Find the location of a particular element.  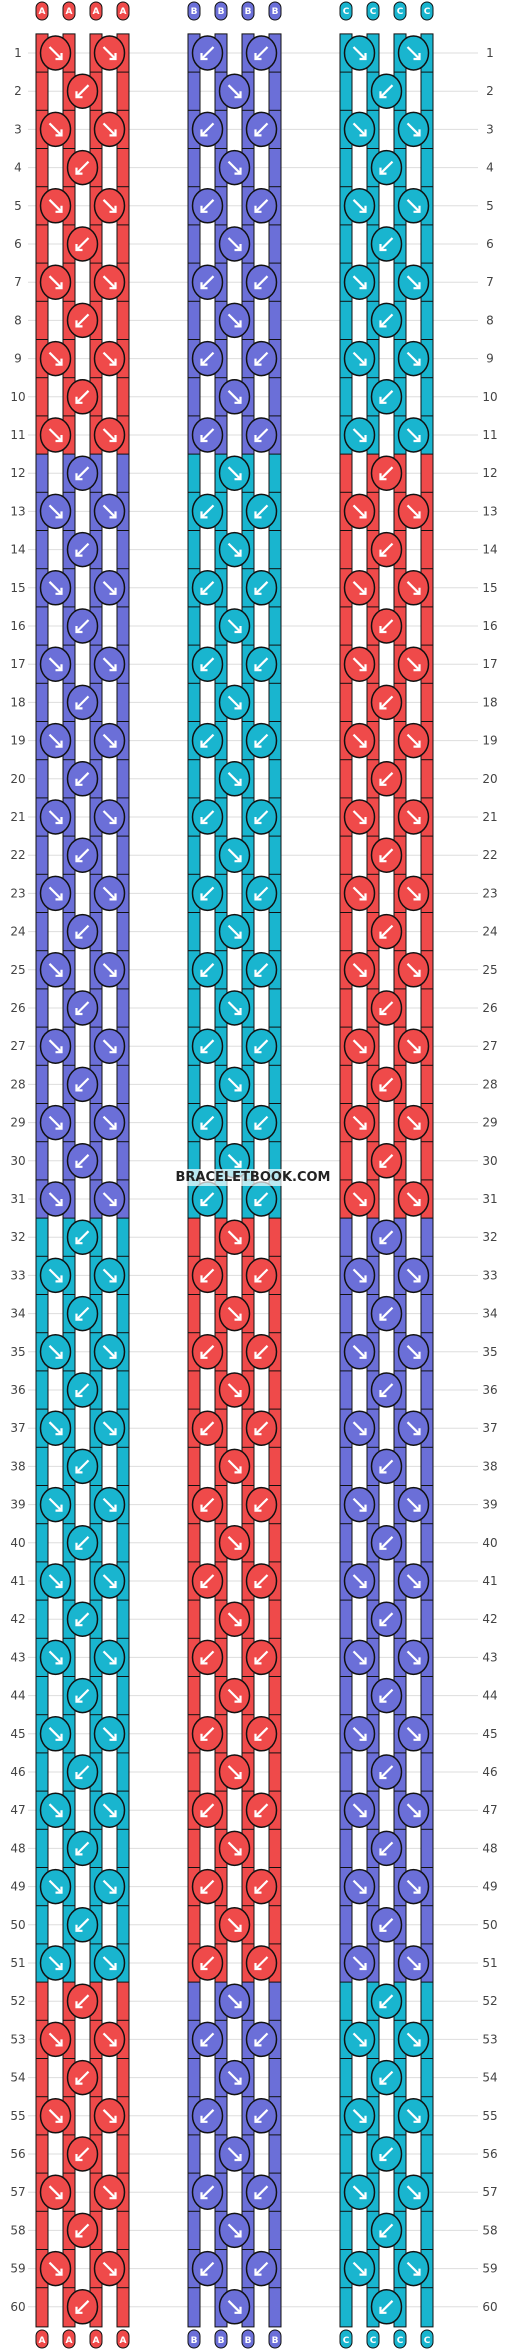

row-number: 47 is located at coordinates (489, 1810).